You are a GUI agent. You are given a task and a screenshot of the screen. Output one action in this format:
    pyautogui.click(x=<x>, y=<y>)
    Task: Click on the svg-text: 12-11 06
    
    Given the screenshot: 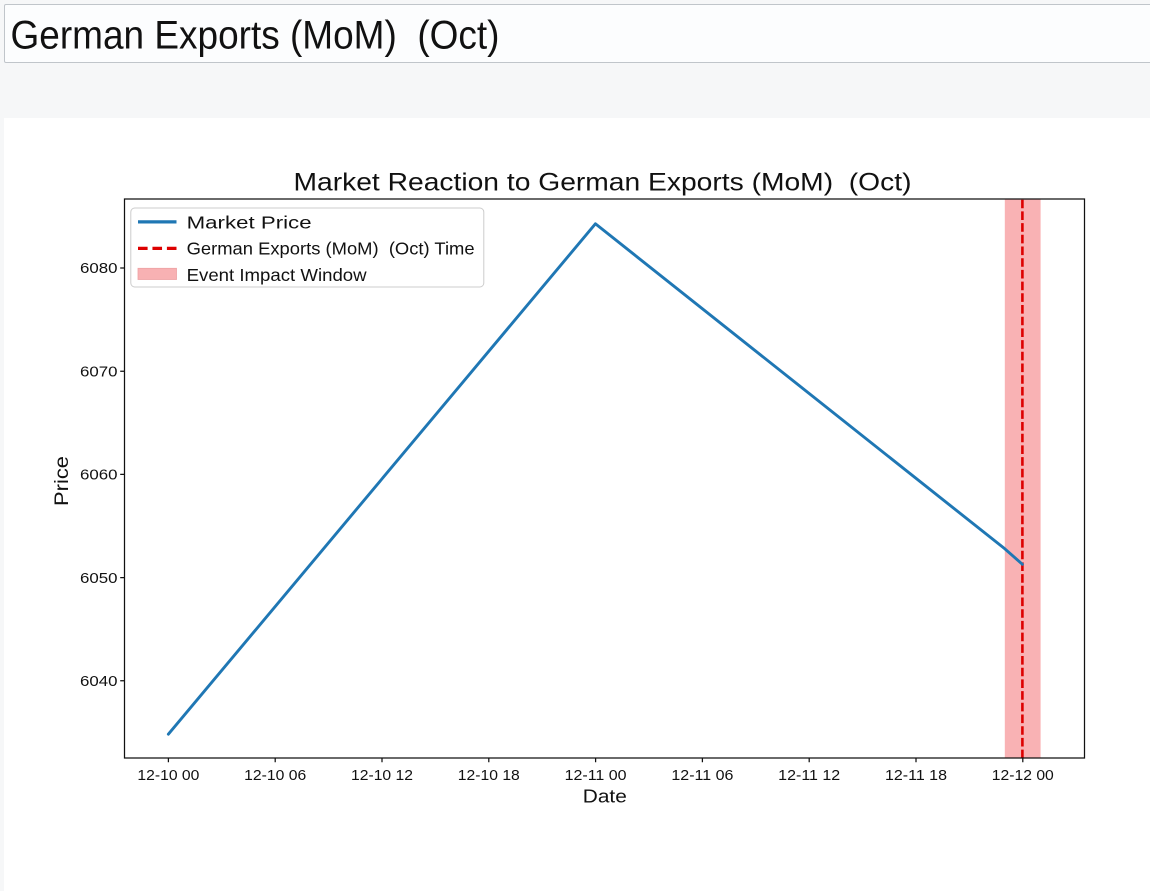 What is the action you would take?
    pyautogui.click(x=702, y=776)
    